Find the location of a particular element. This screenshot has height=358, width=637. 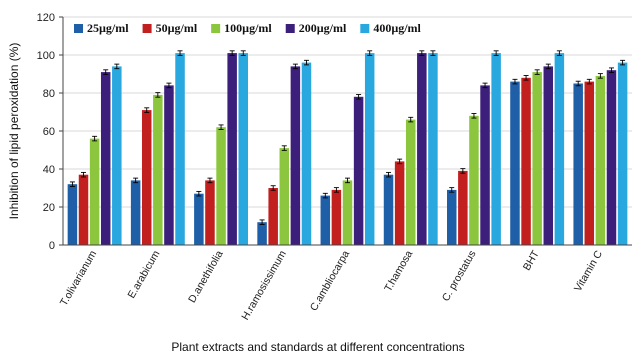

legend-label: 100µg/ml is located at coordinates (248, 28).